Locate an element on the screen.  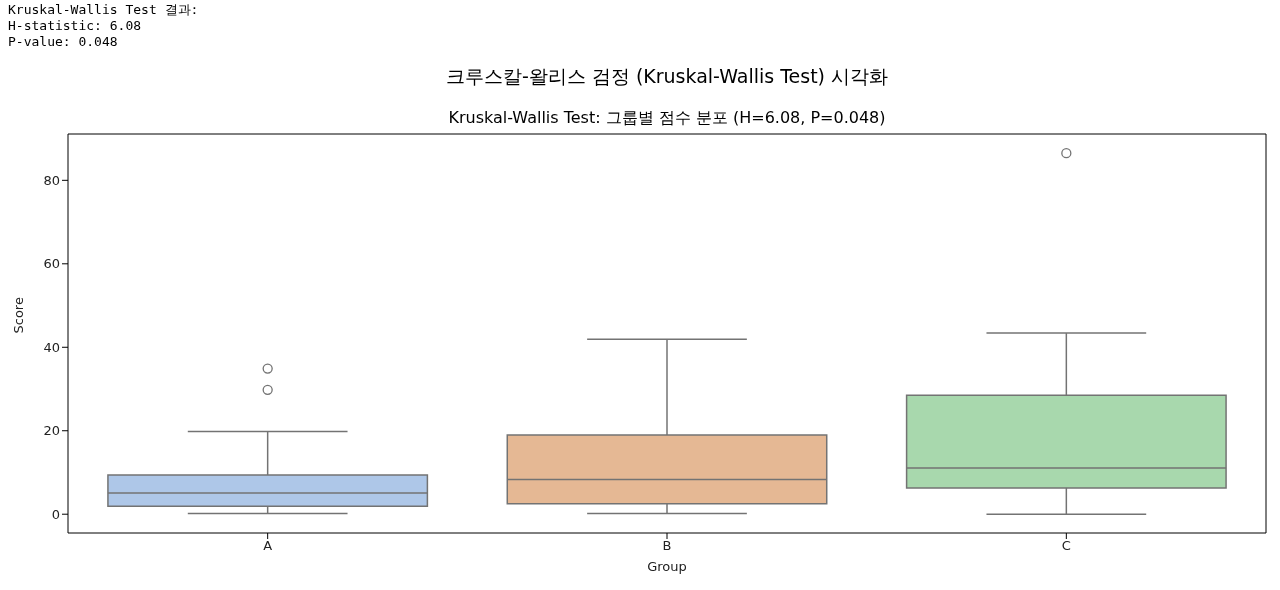
text: Kruskal-Wallis Test 결과: is located at coordinates (103, 10).